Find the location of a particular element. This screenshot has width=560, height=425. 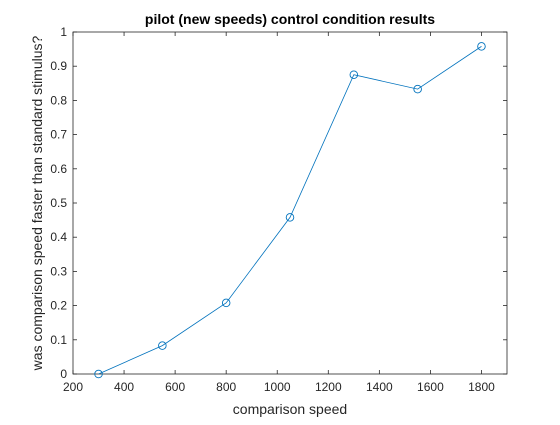

x-tick-label: 1200 is located at coordinates (328, 387).